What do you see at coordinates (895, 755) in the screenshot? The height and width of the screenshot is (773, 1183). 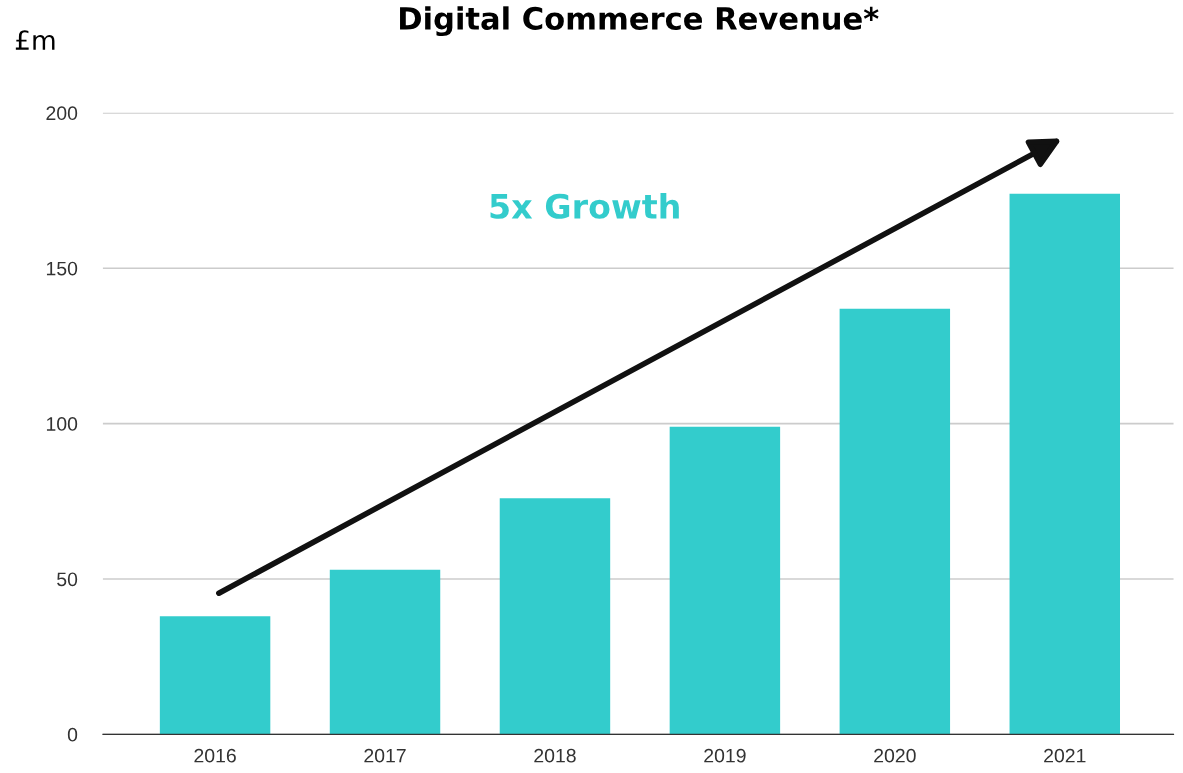 I see `x-tick-label: 2020` at bounding box center [895, 755].